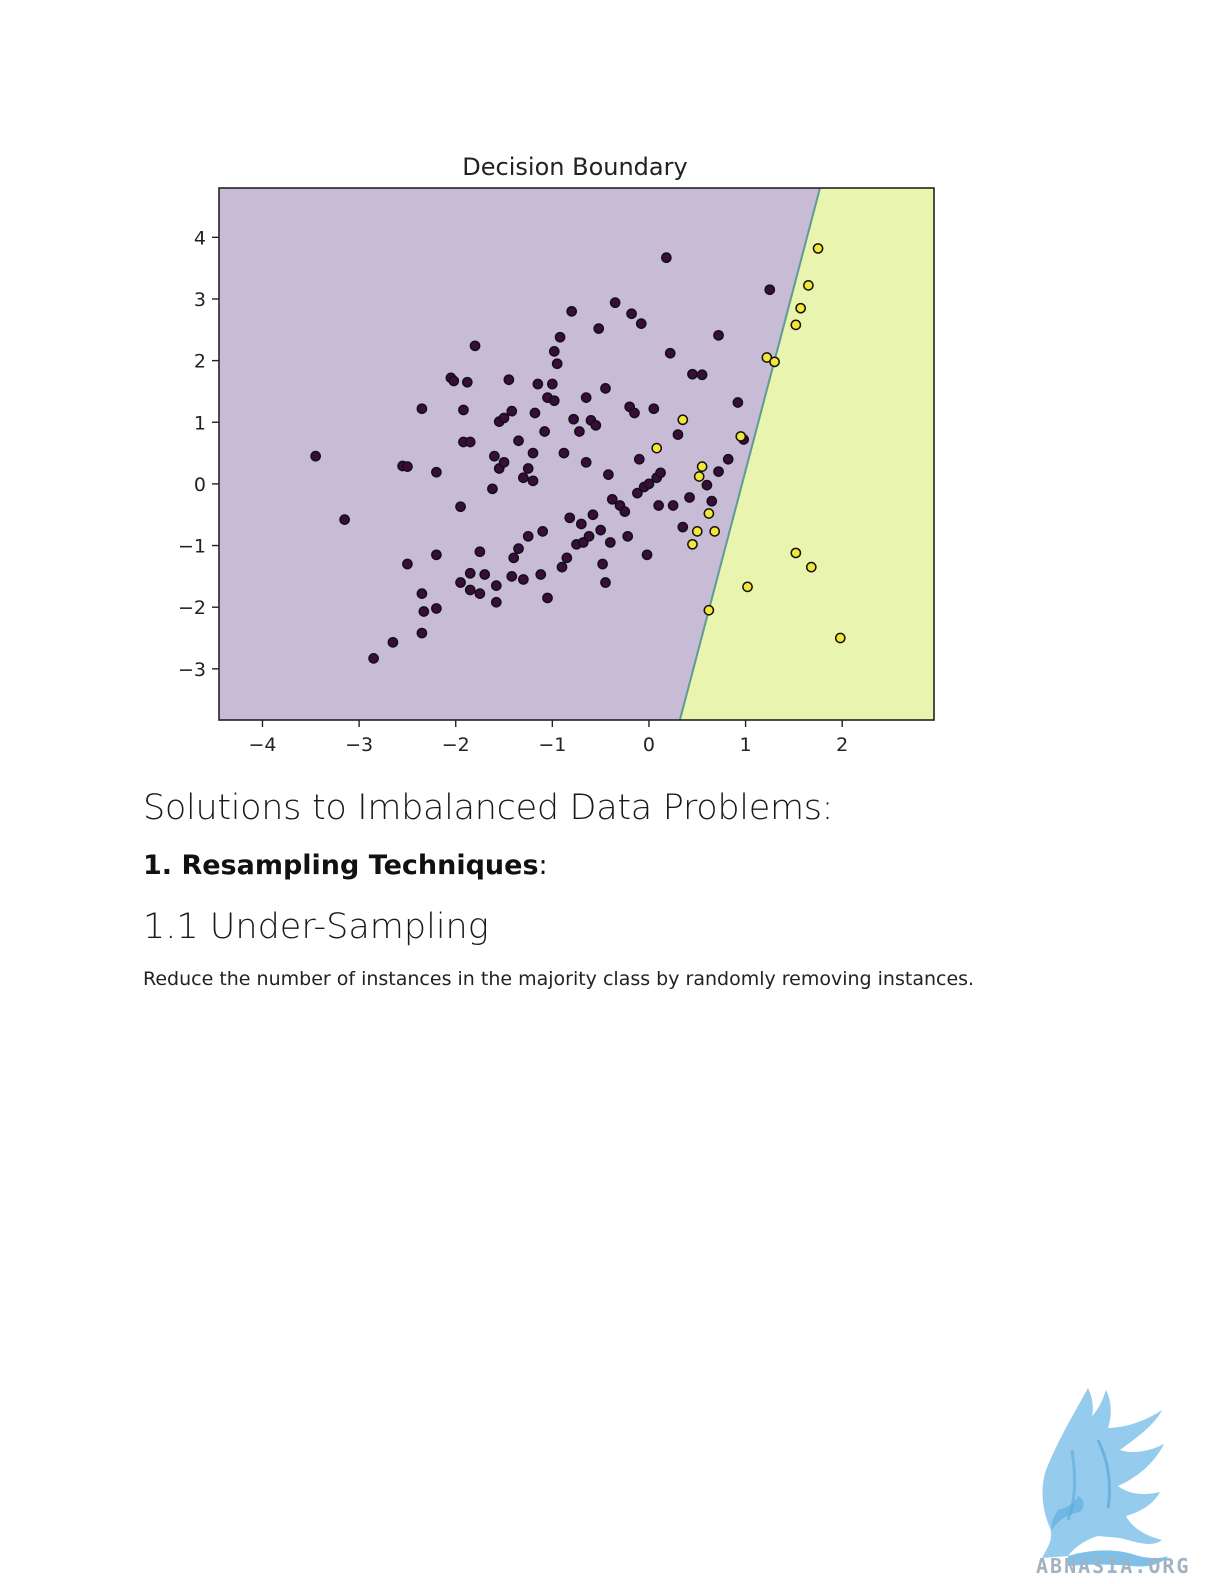 Image resolution: width=1224 pixels, height=1584 pixels. What do you see at coordinates (456, 745) in the screenshot?
I see `x-tick-label: −2` at bounding box center [456, 745].